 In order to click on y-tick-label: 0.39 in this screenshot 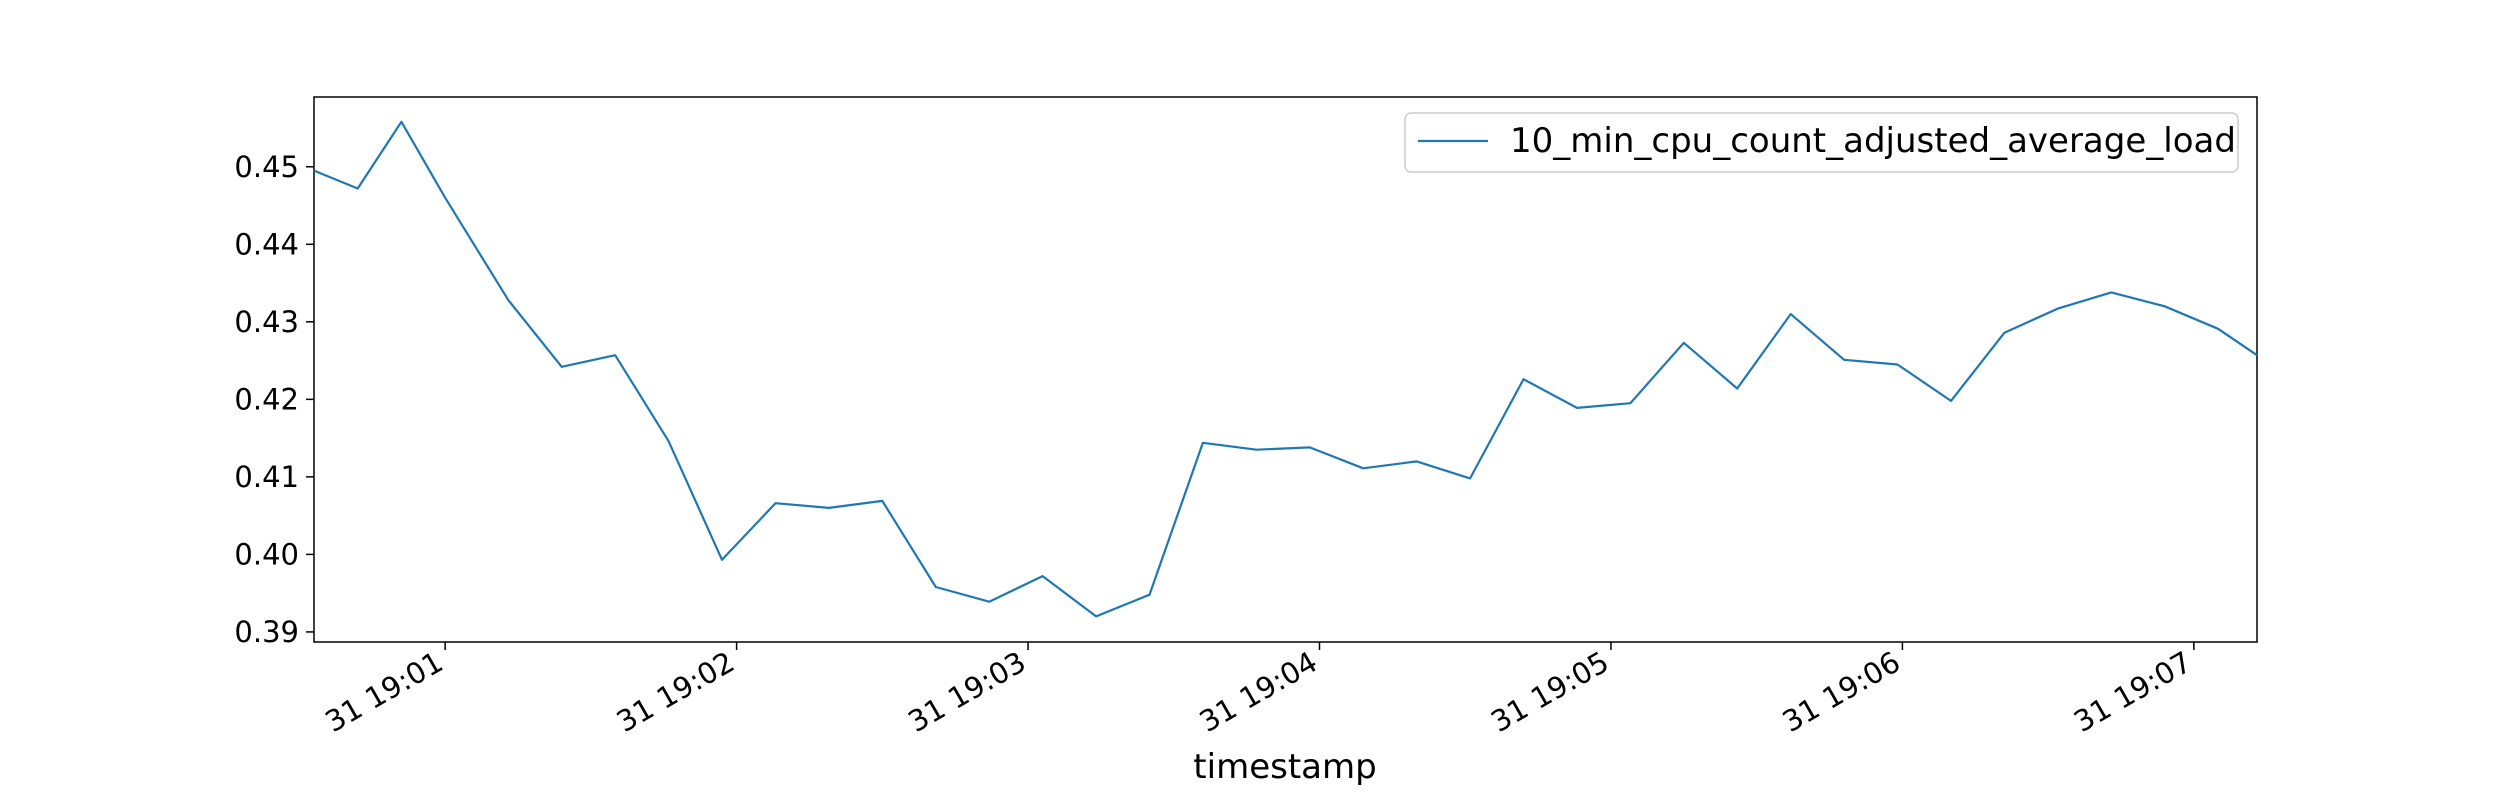, I will do `click(266, 632)`.